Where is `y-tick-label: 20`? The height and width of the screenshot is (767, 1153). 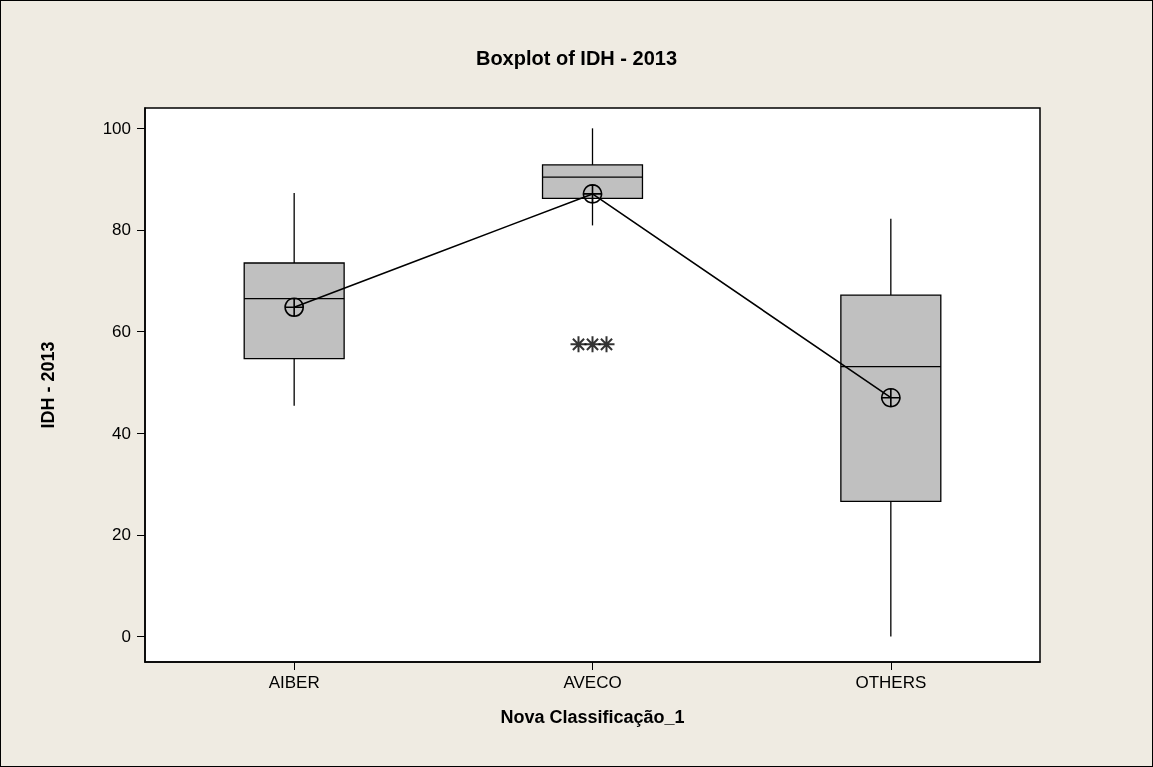 y-tick-label: 20 is located at coordinates (121, 535).